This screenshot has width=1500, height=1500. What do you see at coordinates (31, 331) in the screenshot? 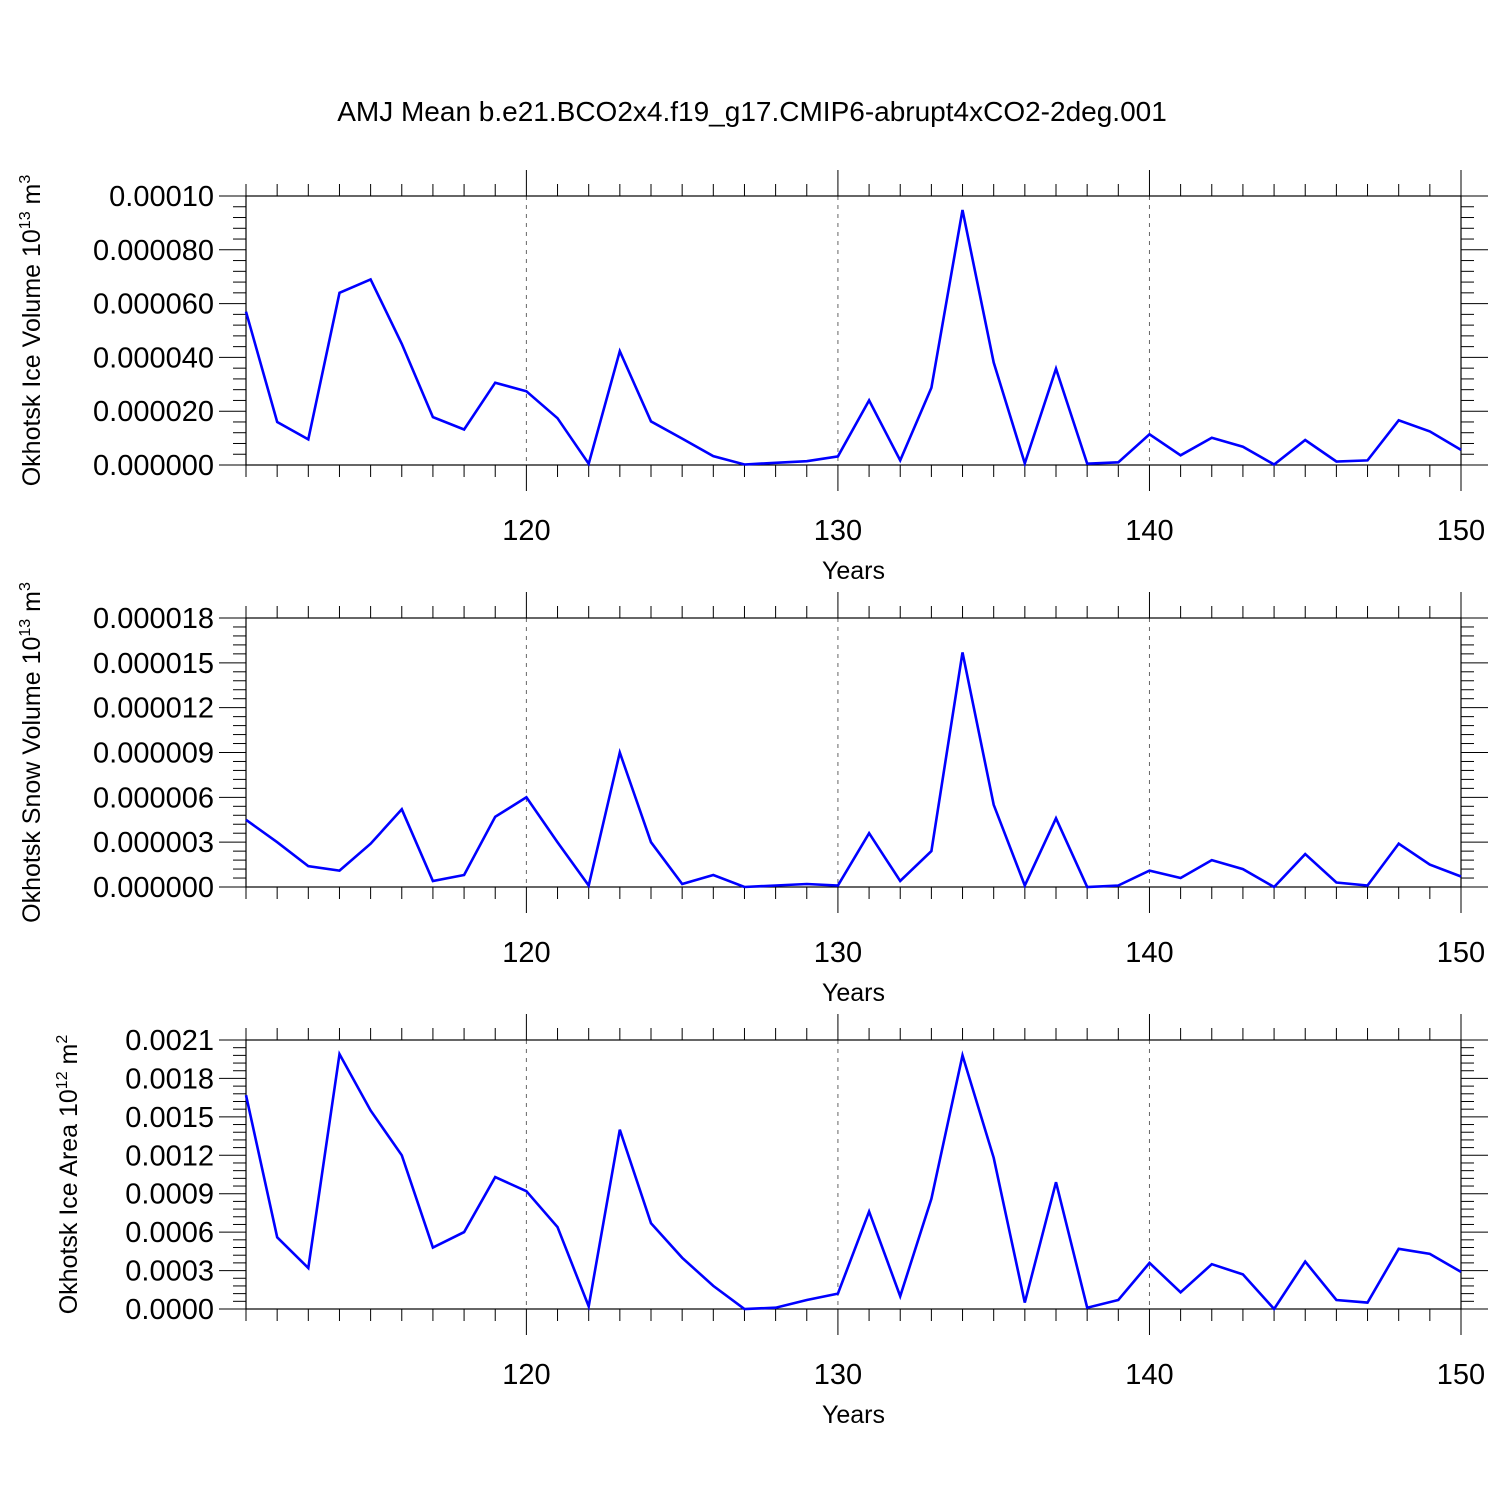
I see `y-axis-title: Okhotsk Ice Volume 1013 m3` at bounding box center [31, 331].